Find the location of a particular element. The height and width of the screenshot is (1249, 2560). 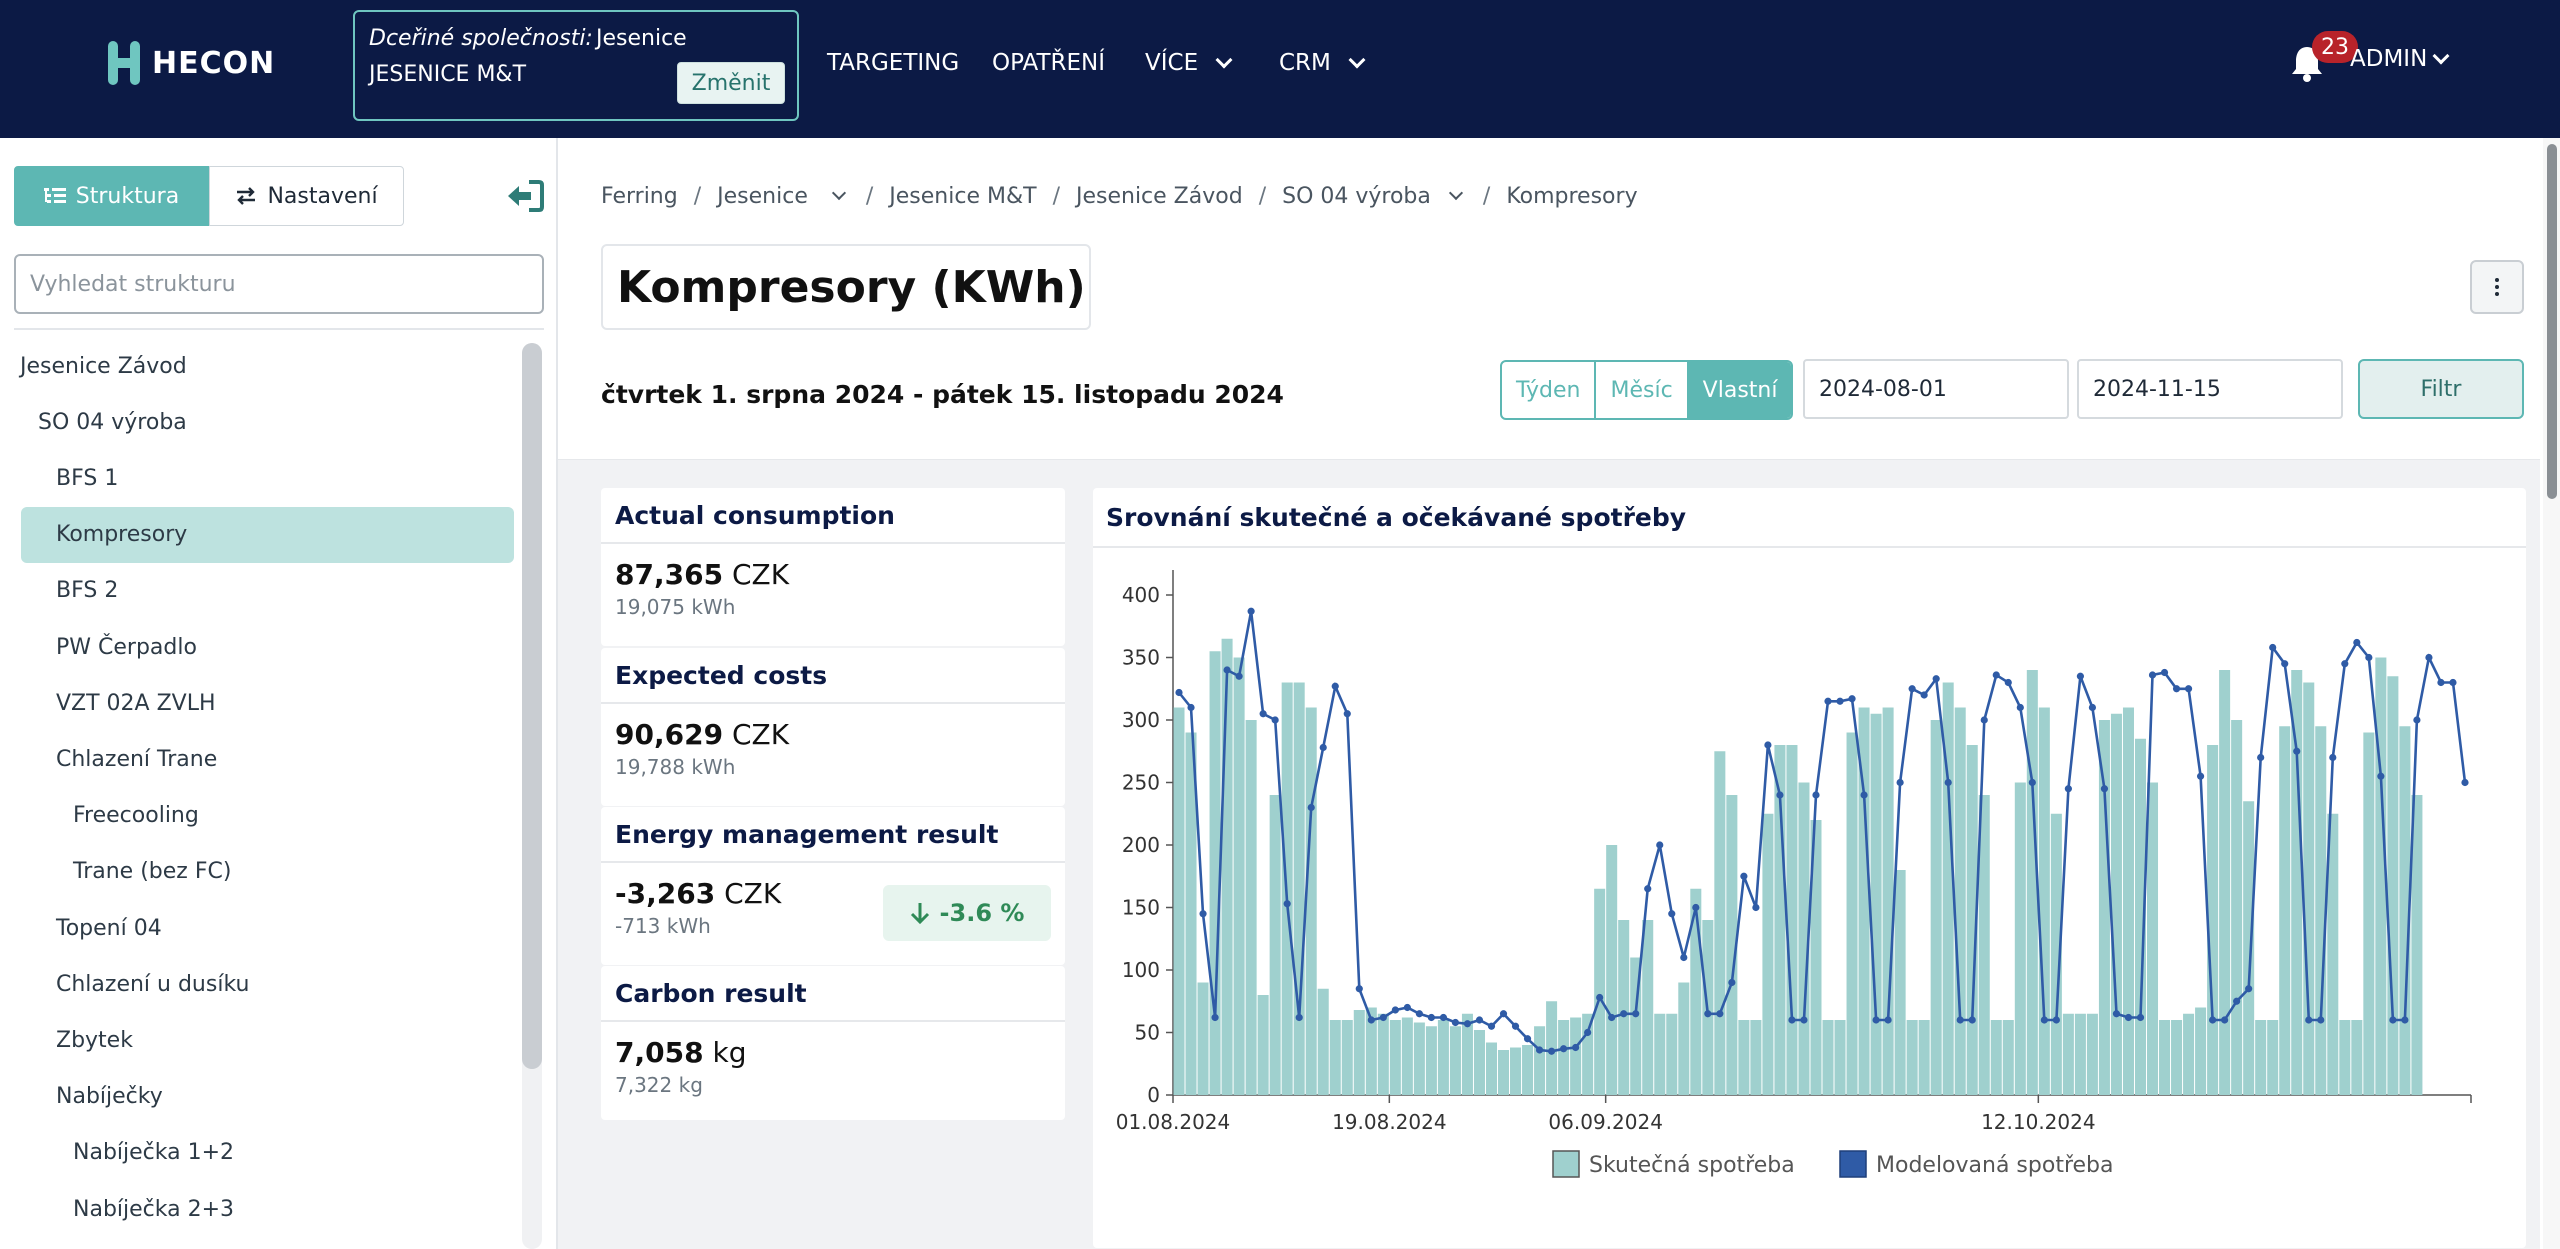

more-options-button is located at coordinates (2497, 287).